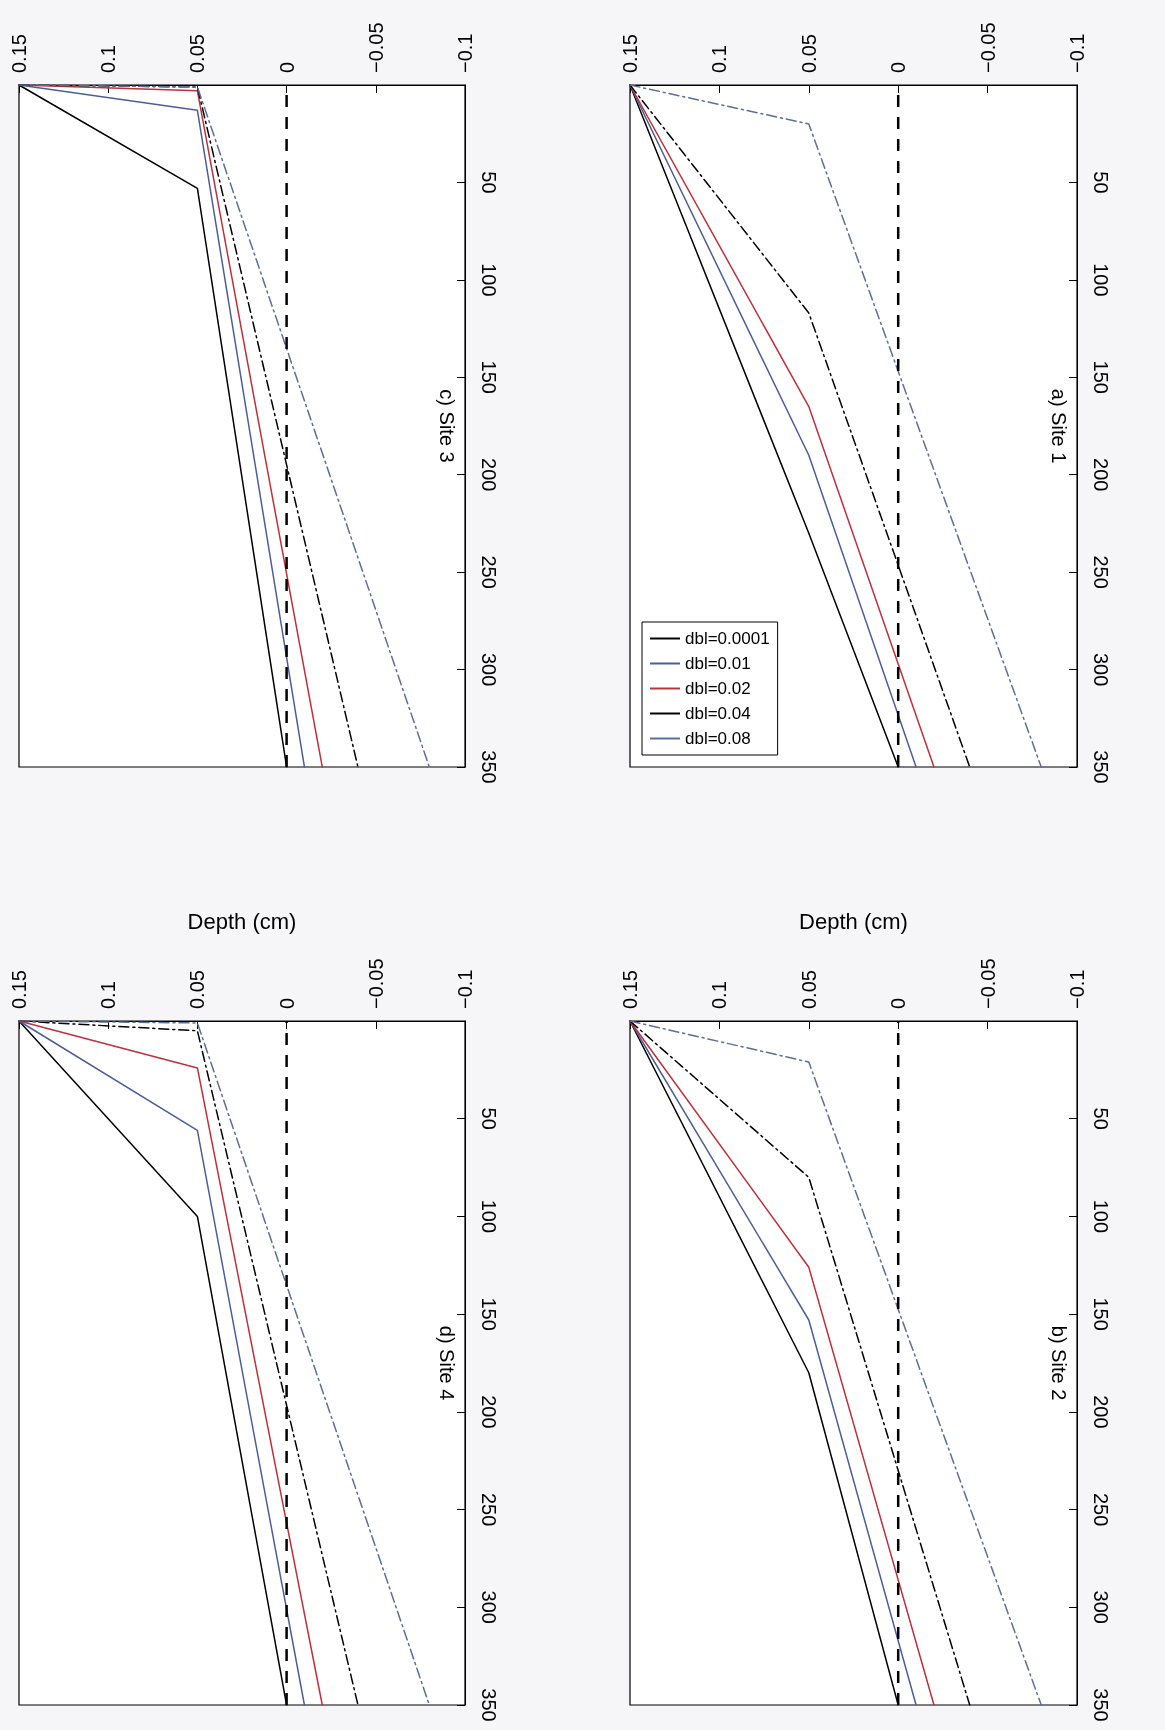 This screenshot has height=1730, width=1165. Describe the element at coordinates (718, 713) in the screenshot. I see `legend-label: dbl=0.04` at that location.